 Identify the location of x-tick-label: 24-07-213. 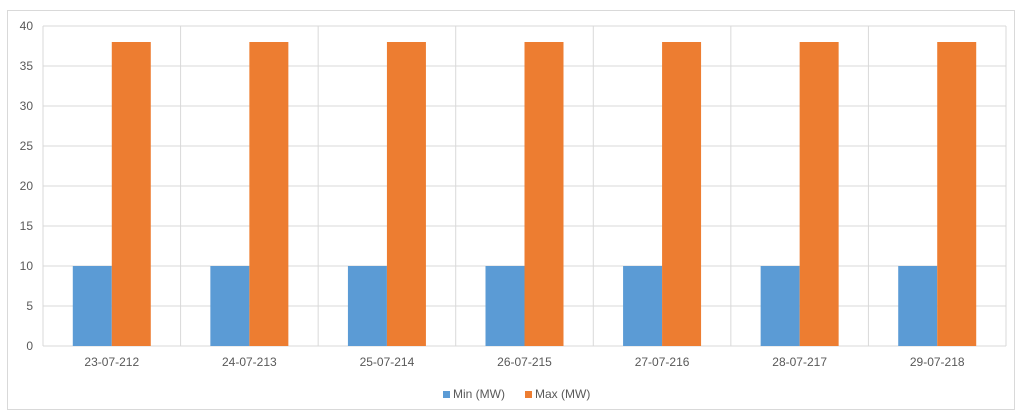
(249, 362).